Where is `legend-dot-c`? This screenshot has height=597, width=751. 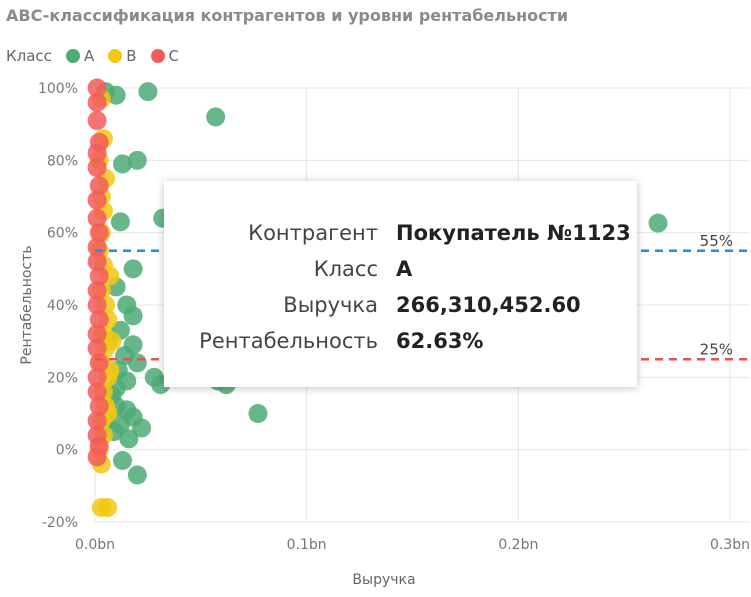 legend-dot-c is located at coordinates (157, 56).